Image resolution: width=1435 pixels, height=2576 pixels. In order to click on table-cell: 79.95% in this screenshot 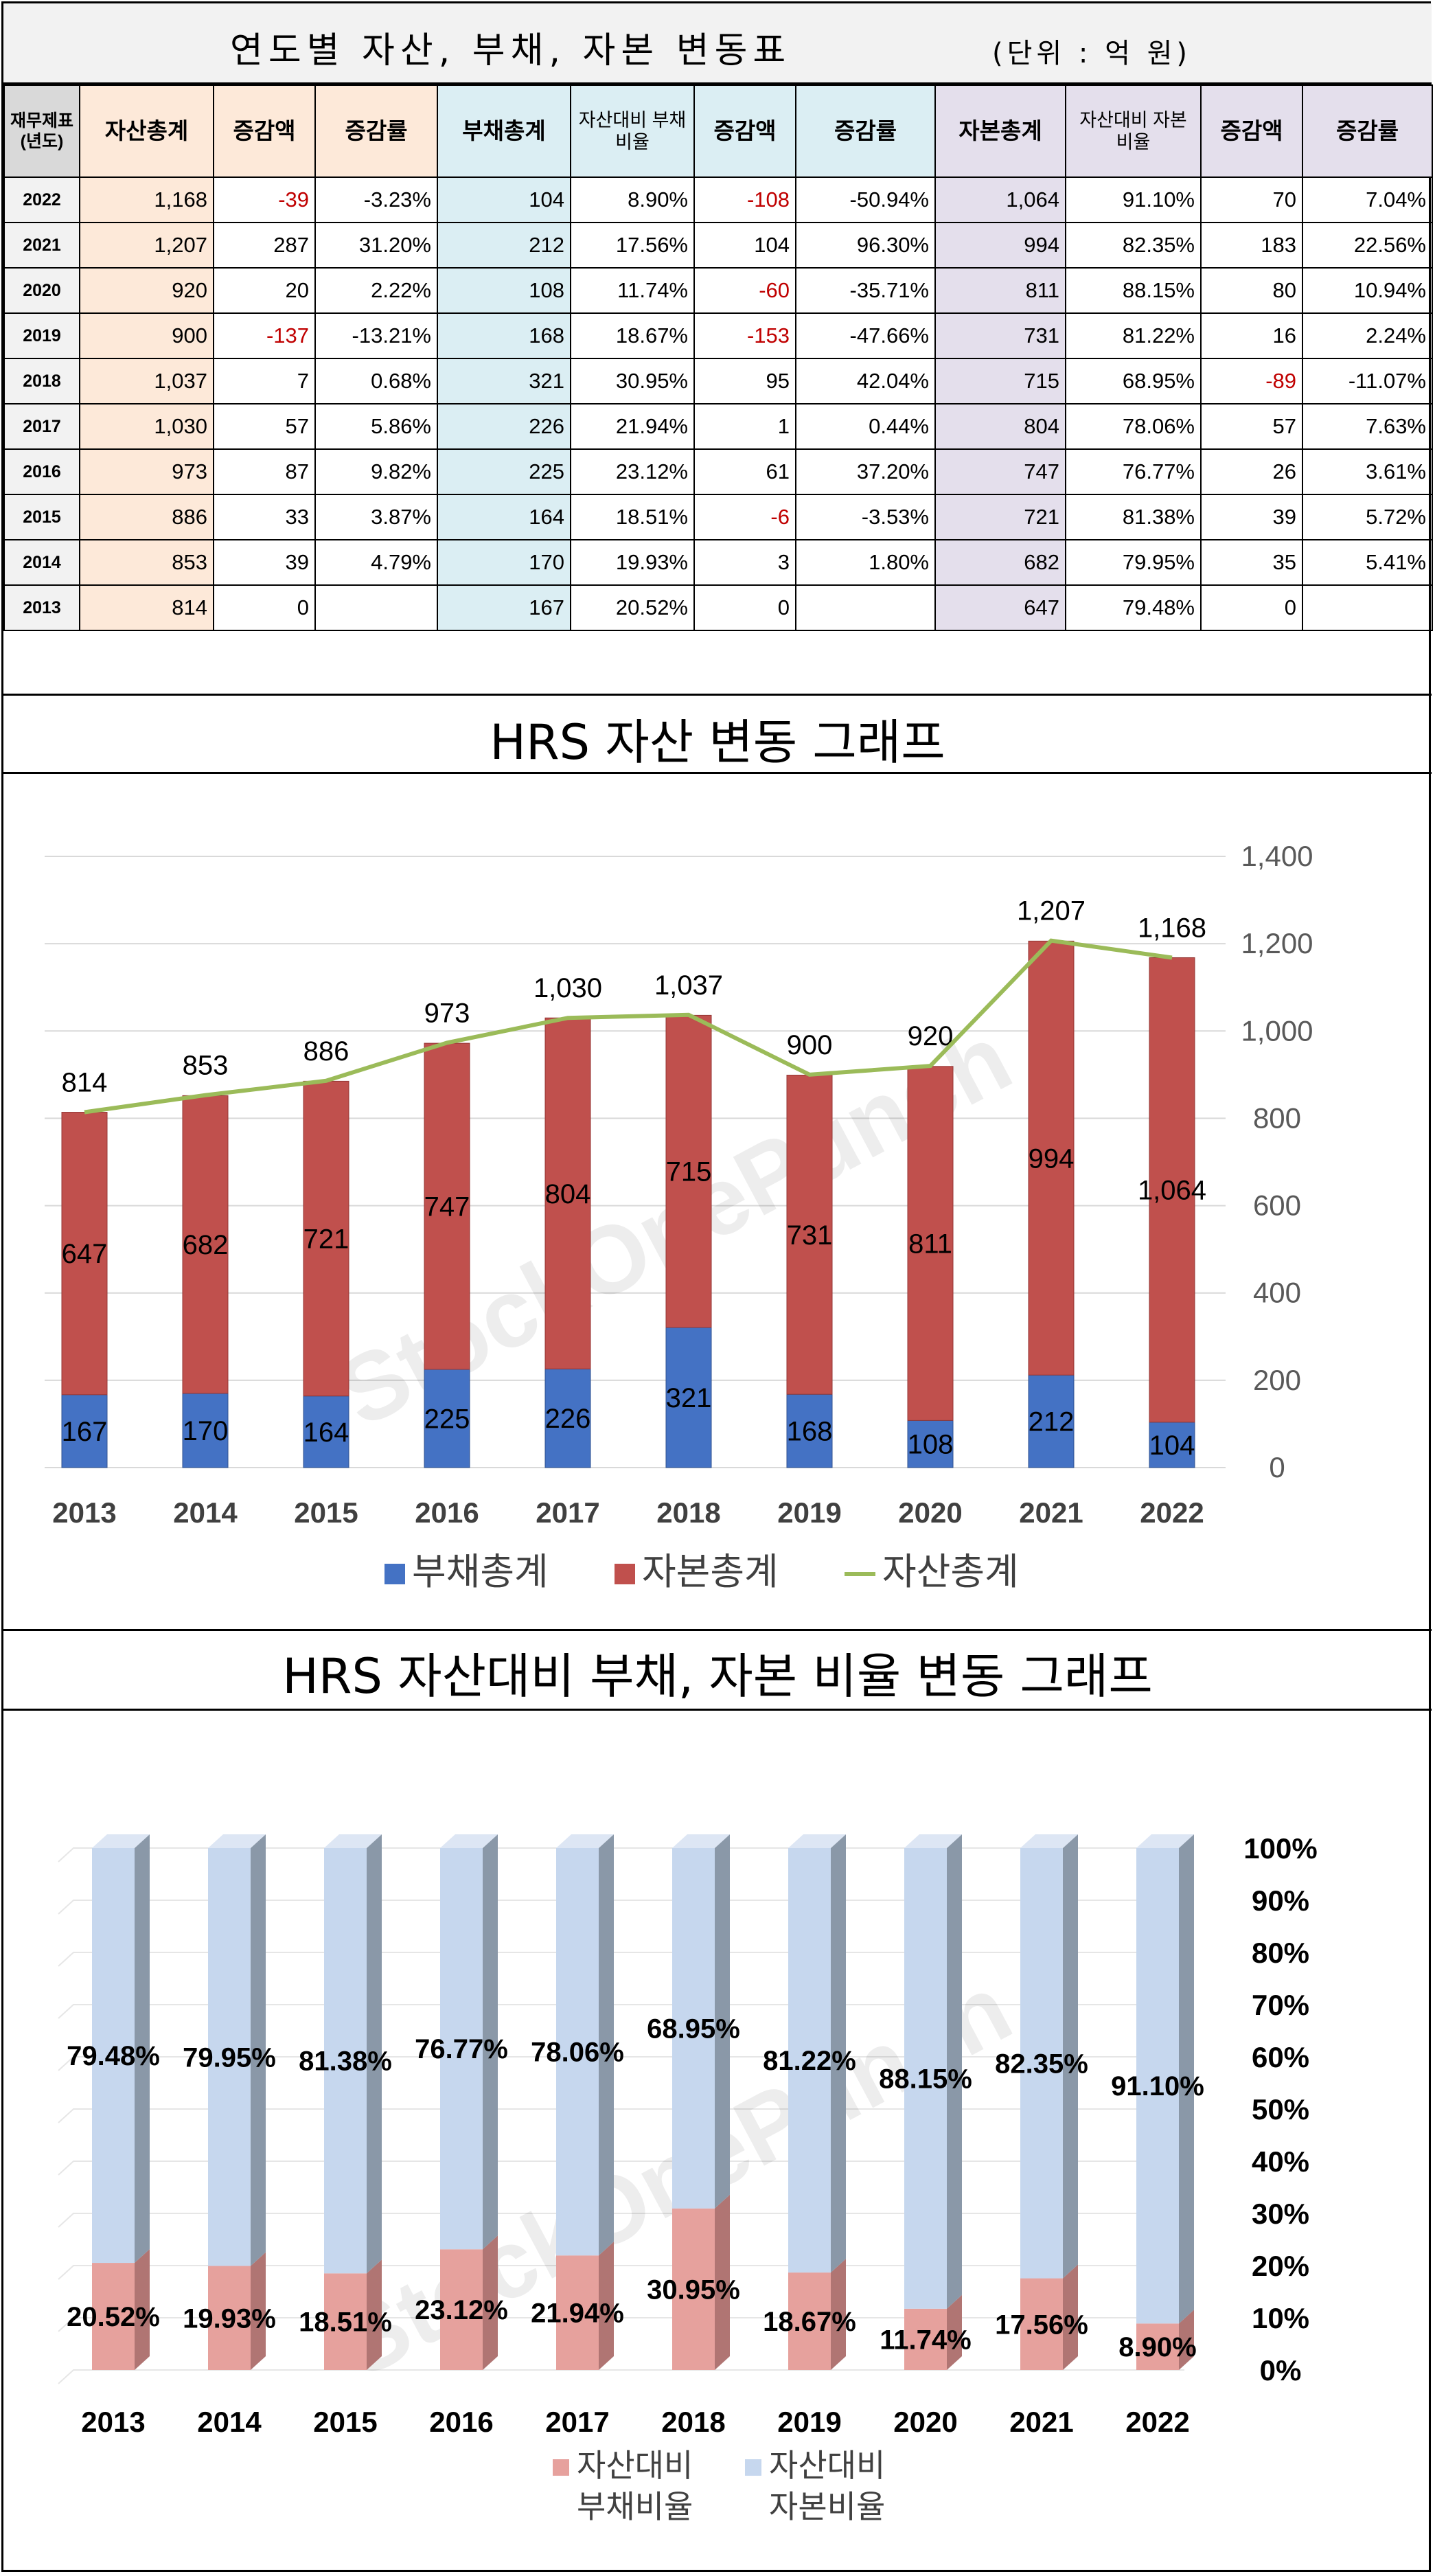, I will do `click(1133, 562)`.